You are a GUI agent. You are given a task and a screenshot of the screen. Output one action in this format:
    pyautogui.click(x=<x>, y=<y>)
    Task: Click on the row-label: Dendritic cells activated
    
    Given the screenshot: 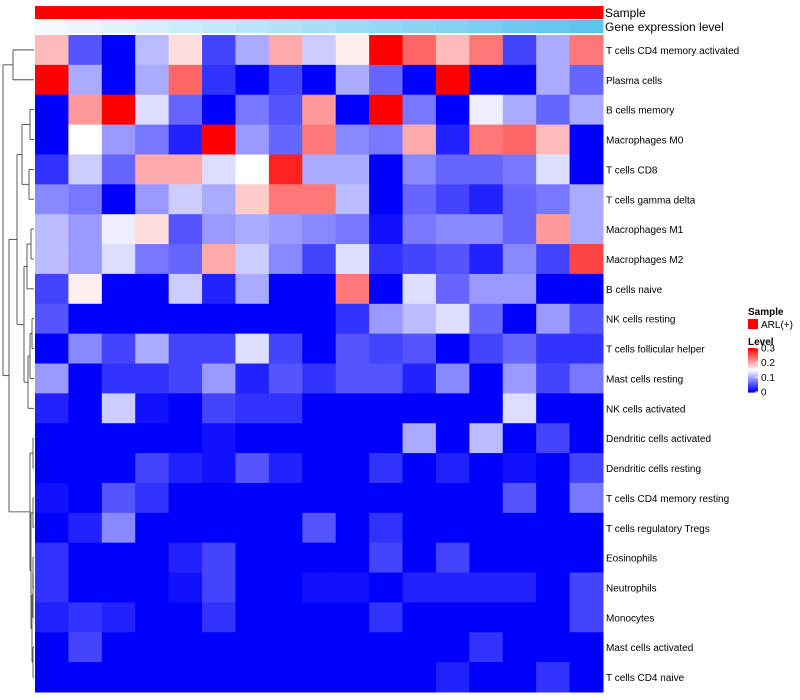 What is the action you would take?
    pyautogui.click(x=658, y=439)
    